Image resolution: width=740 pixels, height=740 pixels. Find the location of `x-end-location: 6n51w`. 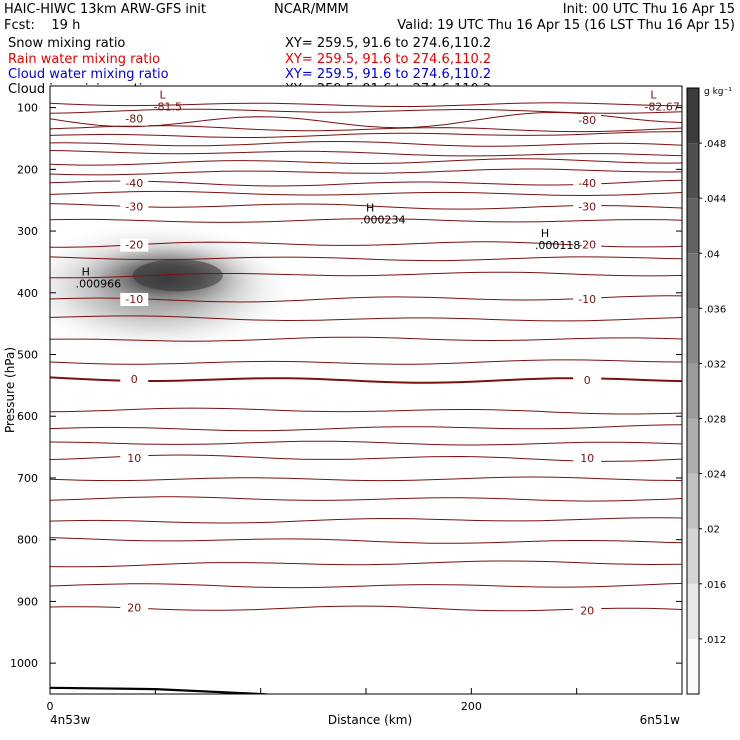

x-end-location: 6n51w is located at coordinates (660, 720).